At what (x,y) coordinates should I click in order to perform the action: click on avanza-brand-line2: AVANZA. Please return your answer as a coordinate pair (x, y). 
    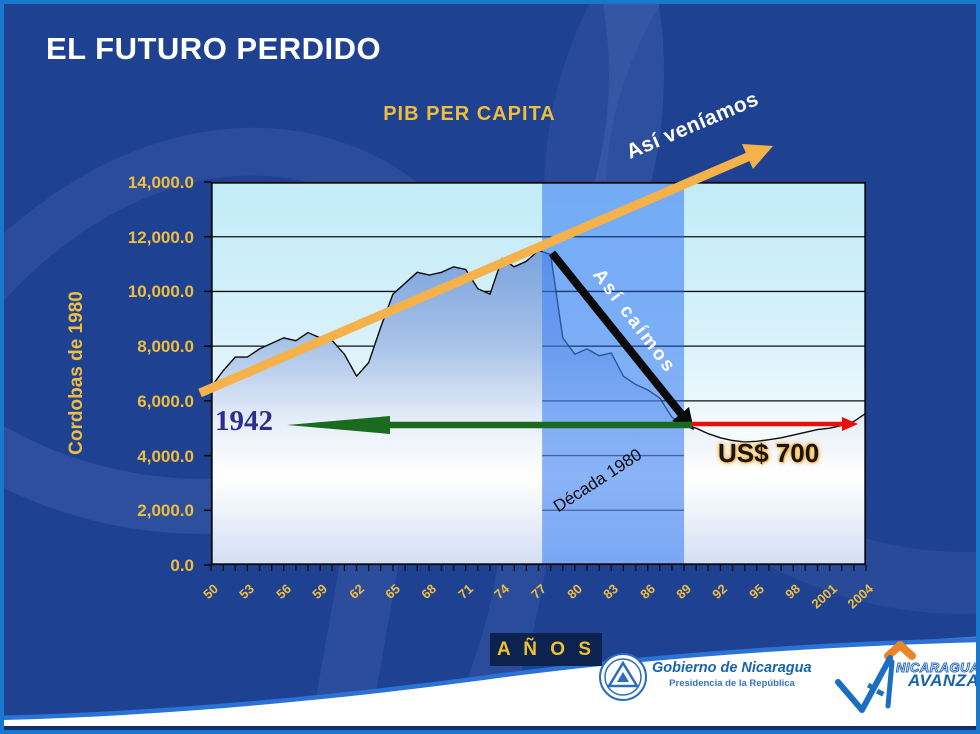
    Looking at the image, I should click on (944, 680).